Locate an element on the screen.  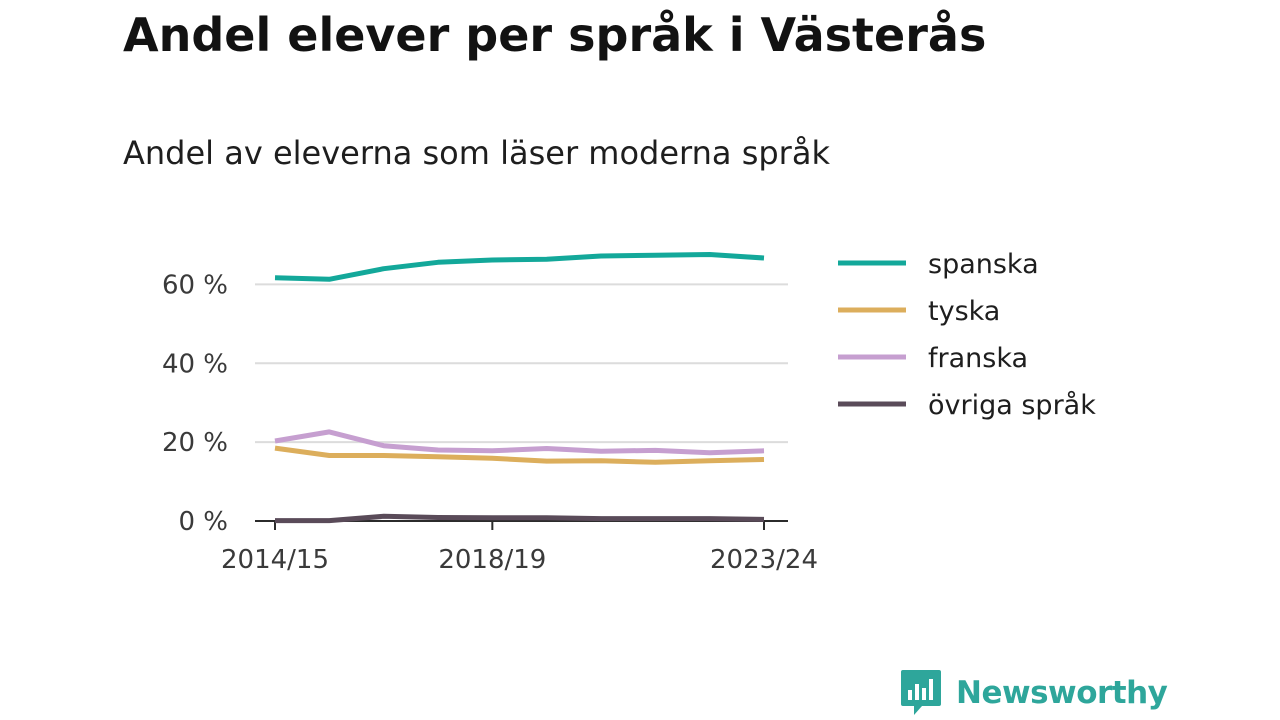
legend: spanska tyska franska övriga språk is located at coordinates (967, 335).